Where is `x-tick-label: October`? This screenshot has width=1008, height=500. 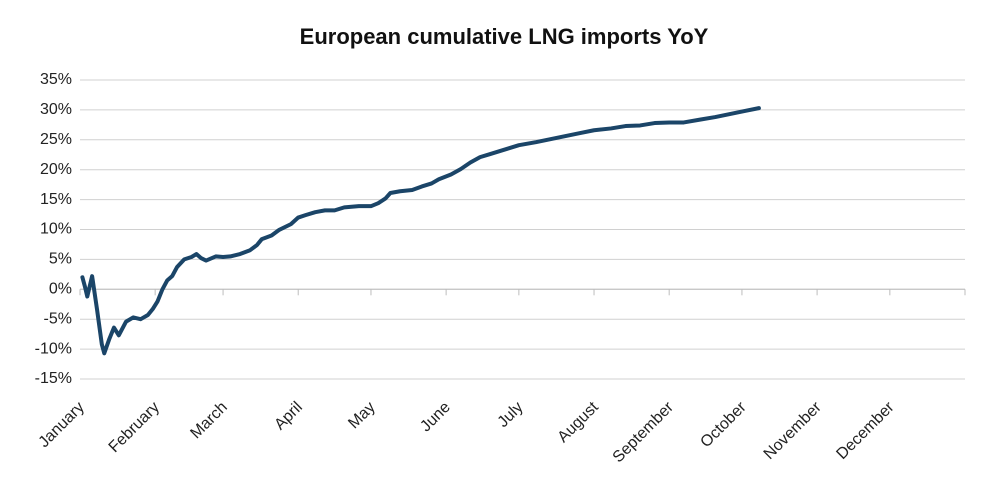 x-tick-label: October is located at coordinates (723, 424).